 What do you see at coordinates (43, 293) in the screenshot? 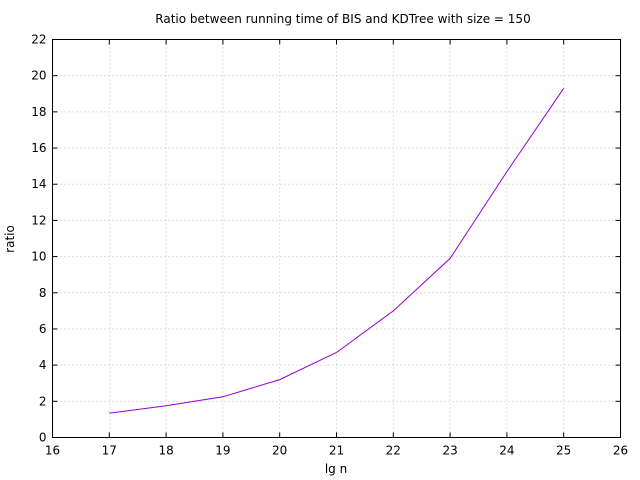
I see `y-tick-label: 8` at bounding box center [43, 293].